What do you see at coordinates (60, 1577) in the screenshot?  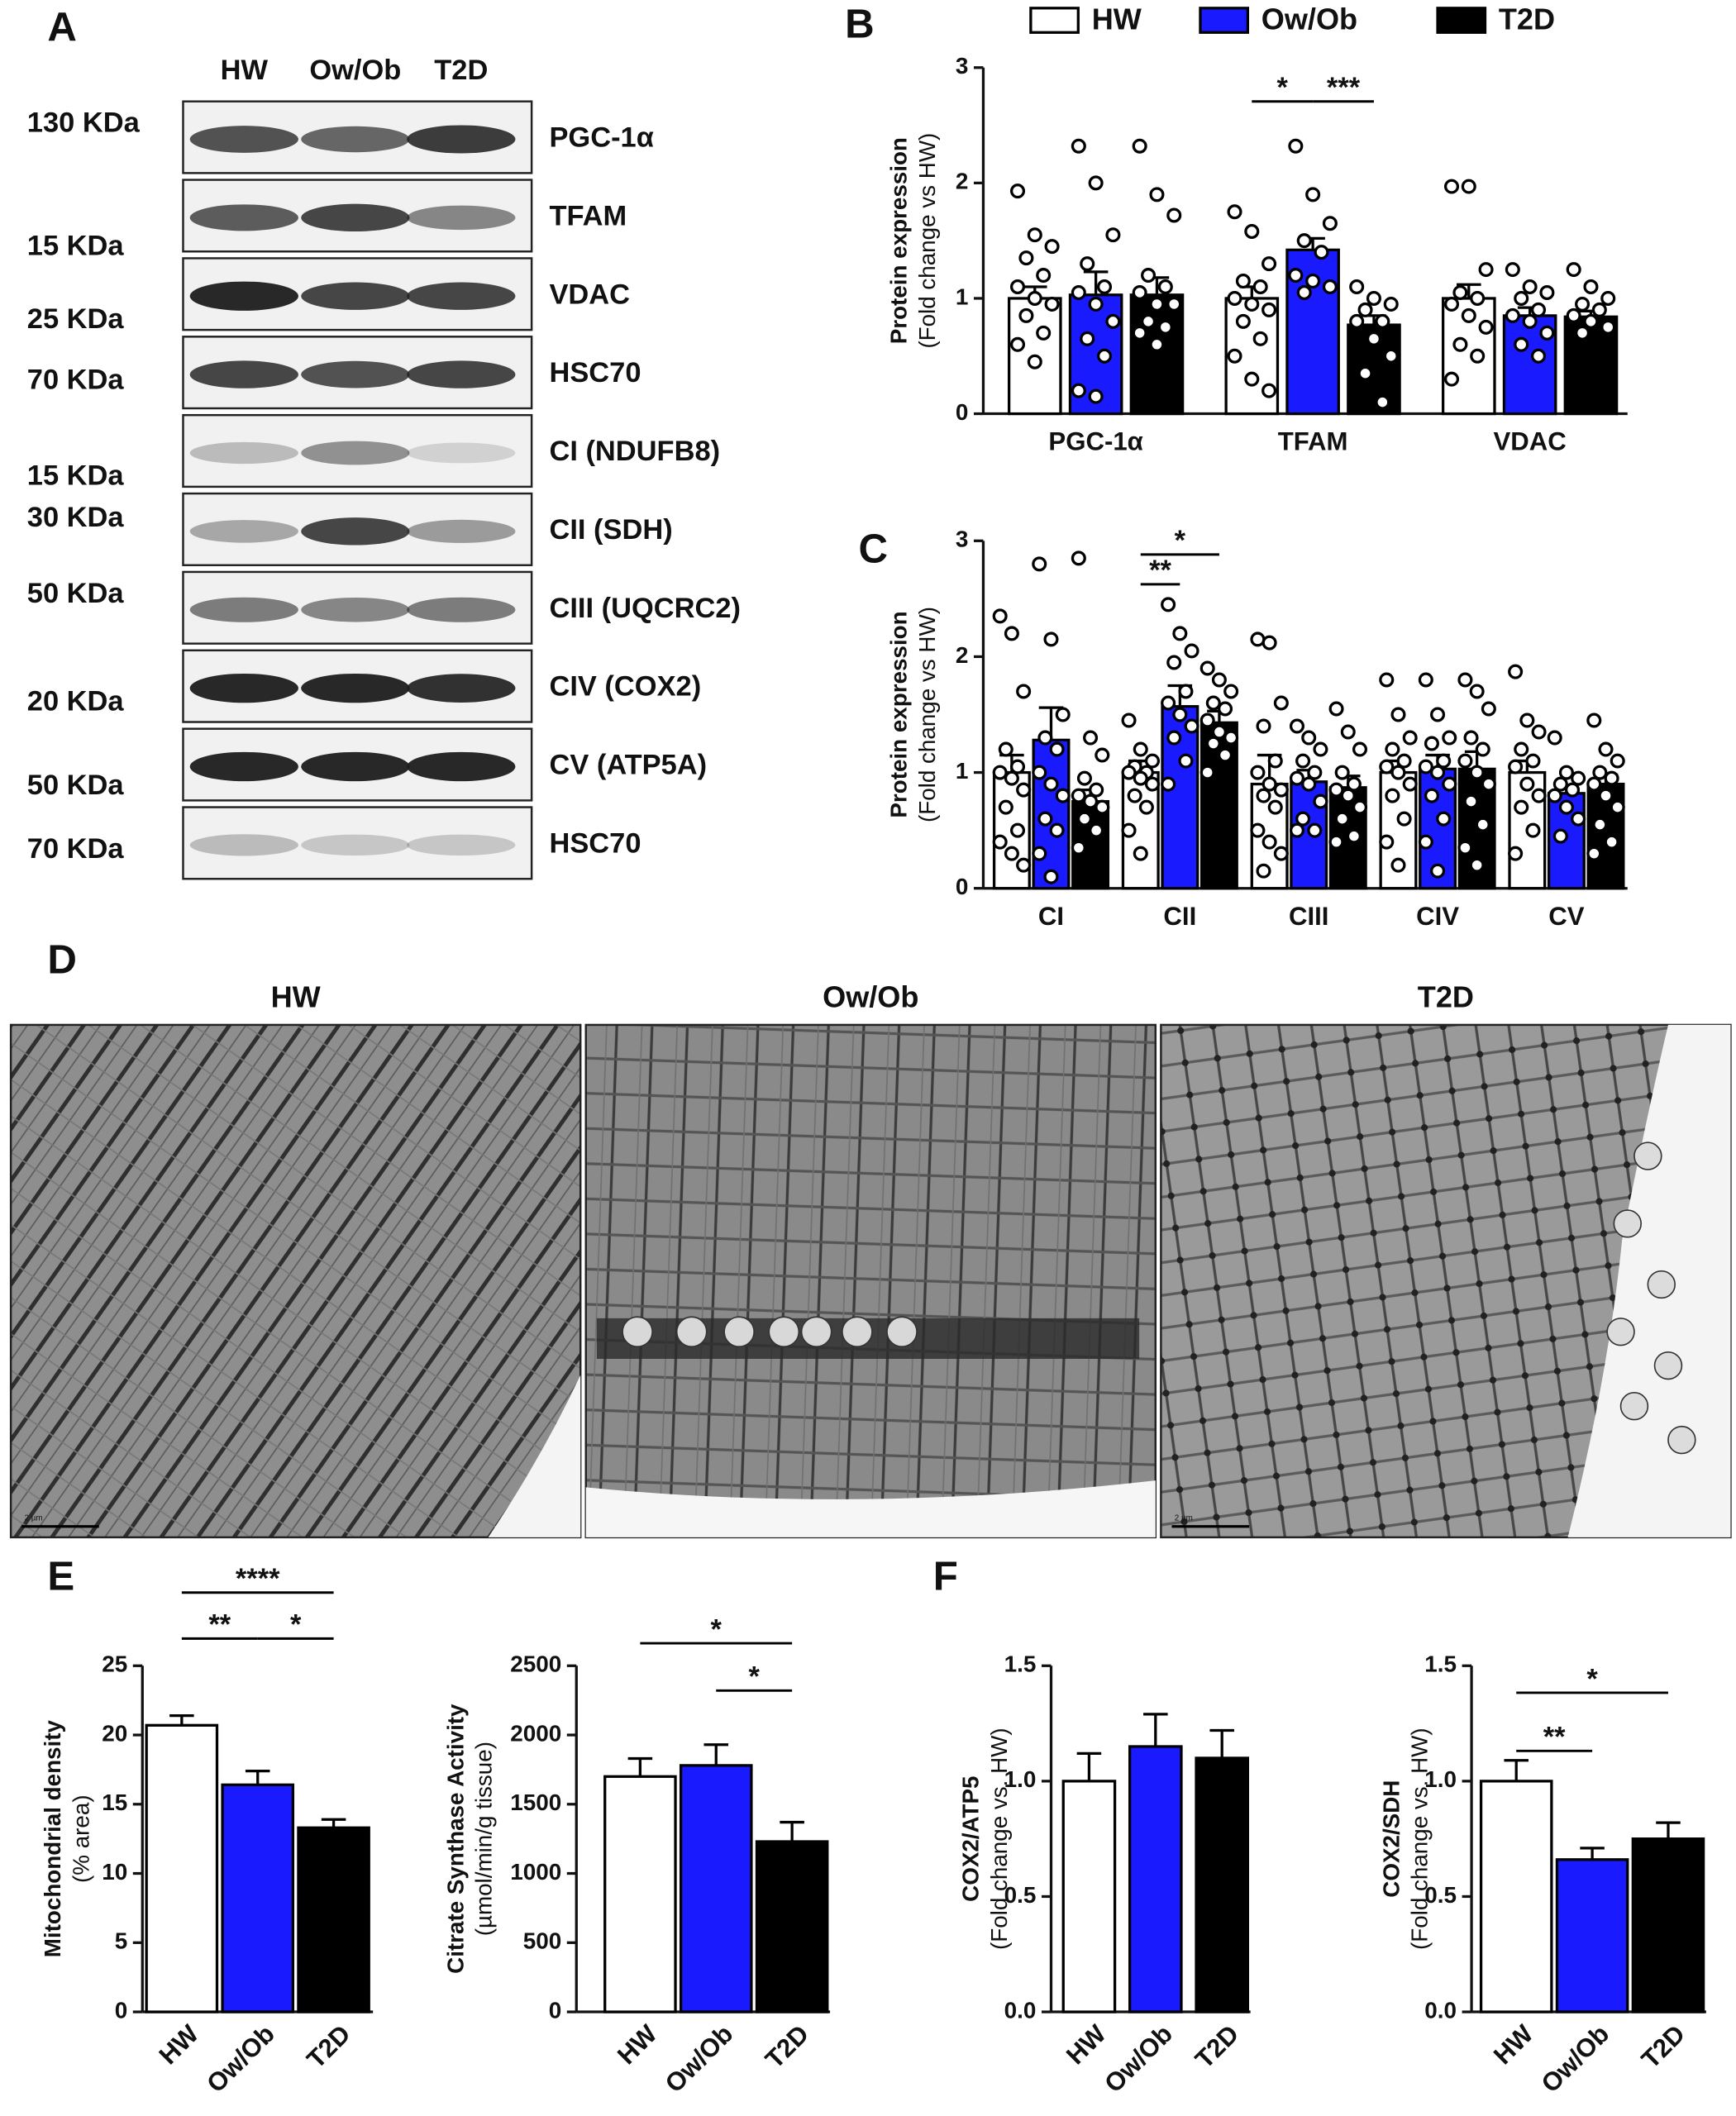 I see `panel-letter: E` at bounding box center [60, 1577].